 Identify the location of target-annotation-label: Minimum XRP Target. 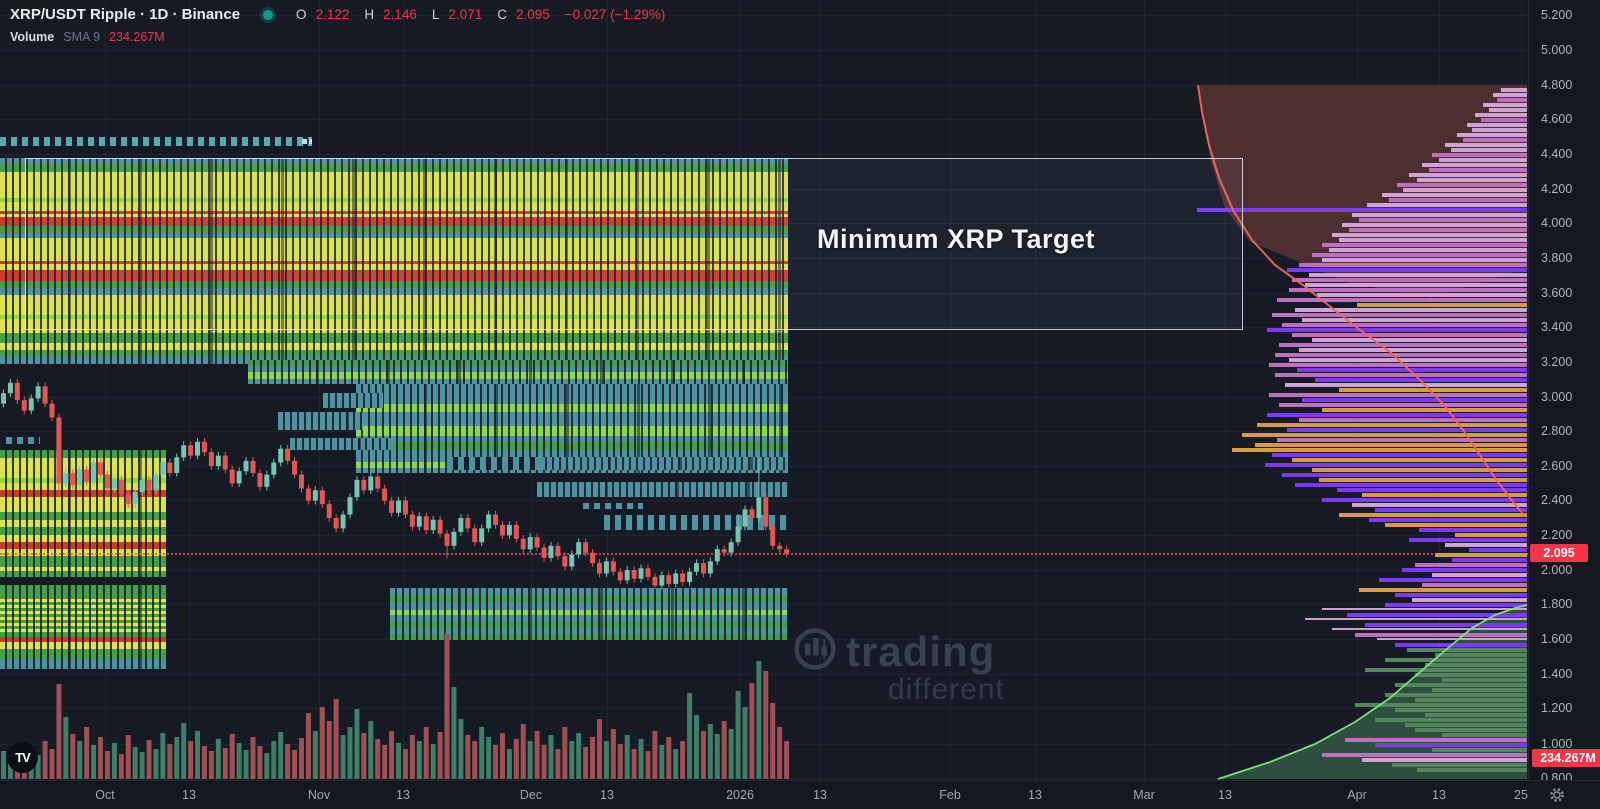
(956, 239).